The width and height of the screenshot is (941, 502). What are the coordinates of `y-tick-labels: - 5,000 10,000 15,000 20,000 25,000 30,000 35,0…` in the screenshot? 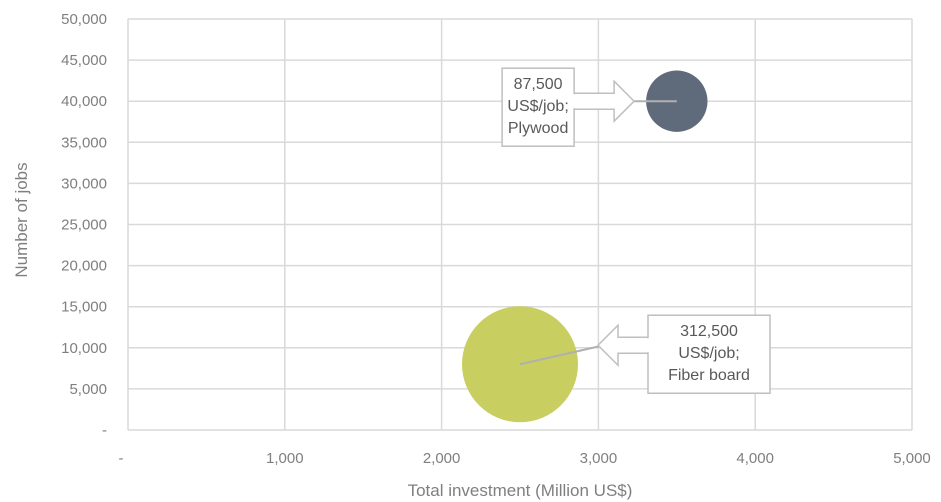 It's located at (84, 225).